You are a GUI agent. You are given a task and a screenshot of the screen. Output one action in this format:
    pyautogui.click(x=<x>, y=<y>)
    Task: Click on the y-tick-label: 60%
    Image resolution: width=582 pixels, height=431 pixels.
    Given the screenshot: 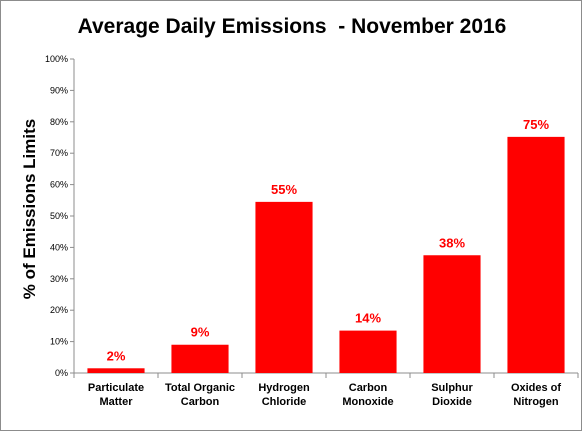 What is the action you would take?
    pyautogui.click(x=59, y=185)
    